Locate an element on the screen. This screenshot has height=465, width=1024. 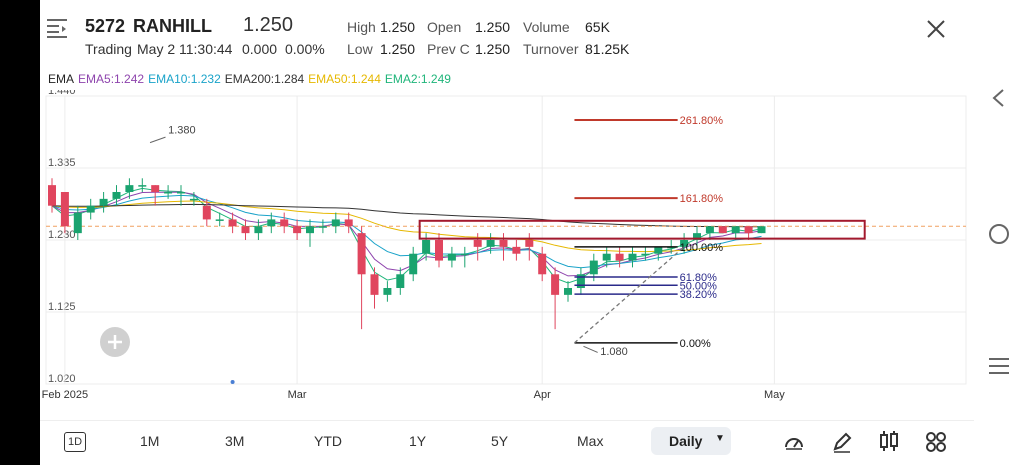
ema-legend-item: EMA5:1.242 is located at coordinates (111, 79).